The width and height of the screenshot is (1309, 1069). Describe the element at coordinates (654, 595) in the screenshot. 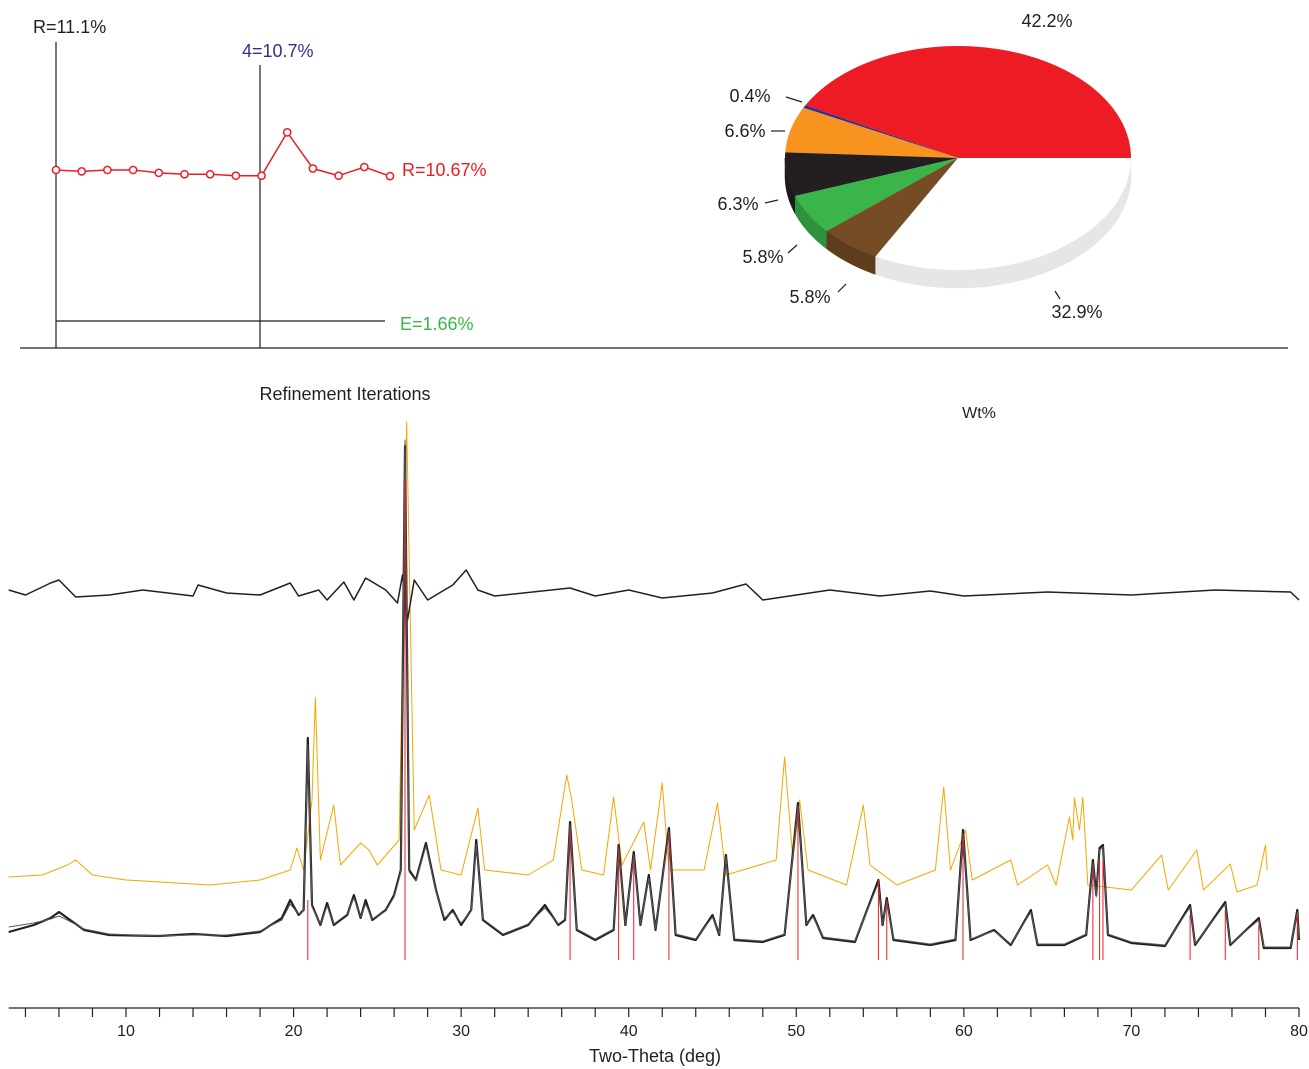

I see `data-line` at that location.